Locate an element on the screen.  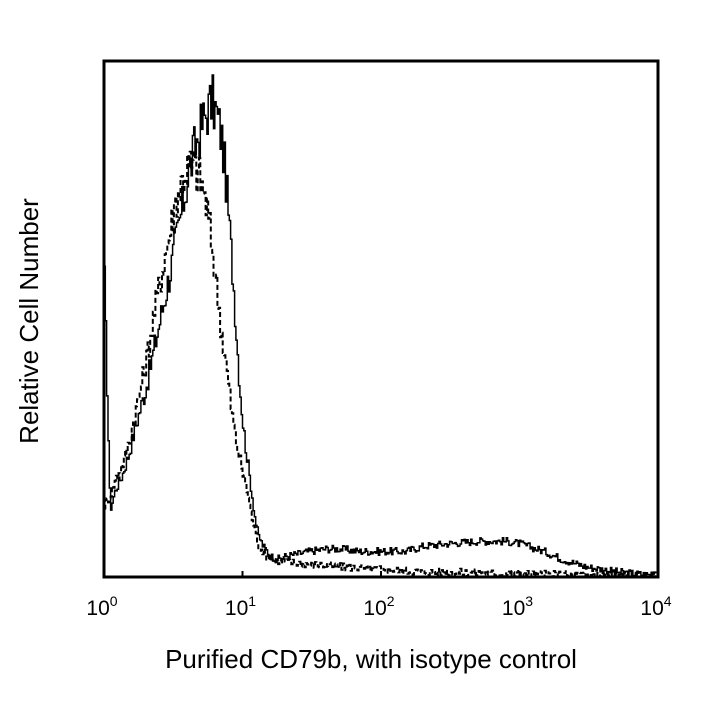
y-axis-title: Relative Cell Number is located at coordinates (29, 321).